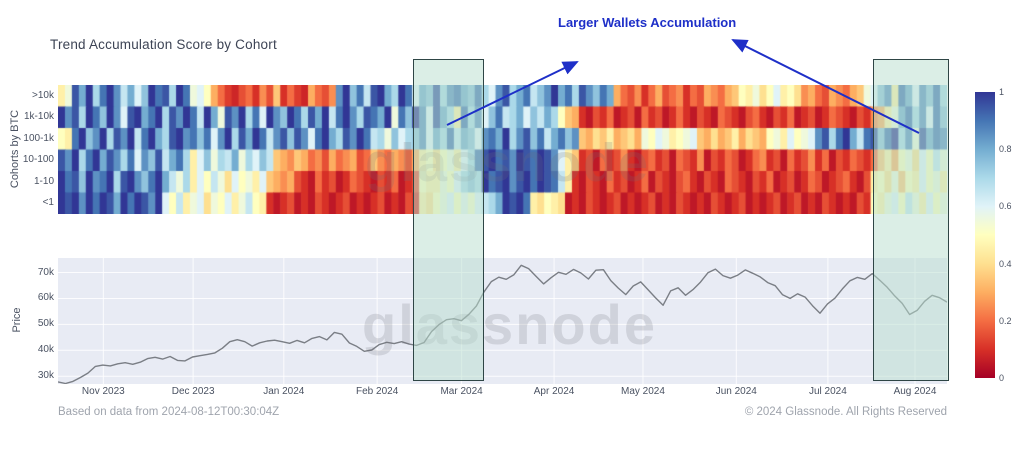 The image size is (1024, 457). Describe the element at coordinates (193, 391) in the screenshot. I see `xtick-month-label: Dec 2023` at that location.